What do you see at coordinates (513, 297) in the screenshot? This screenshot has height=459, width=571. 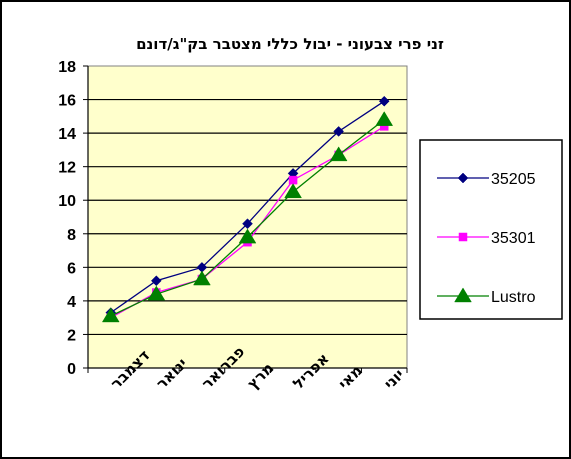 I see `legend-label: Lustro` at bounding box center [513, 297].